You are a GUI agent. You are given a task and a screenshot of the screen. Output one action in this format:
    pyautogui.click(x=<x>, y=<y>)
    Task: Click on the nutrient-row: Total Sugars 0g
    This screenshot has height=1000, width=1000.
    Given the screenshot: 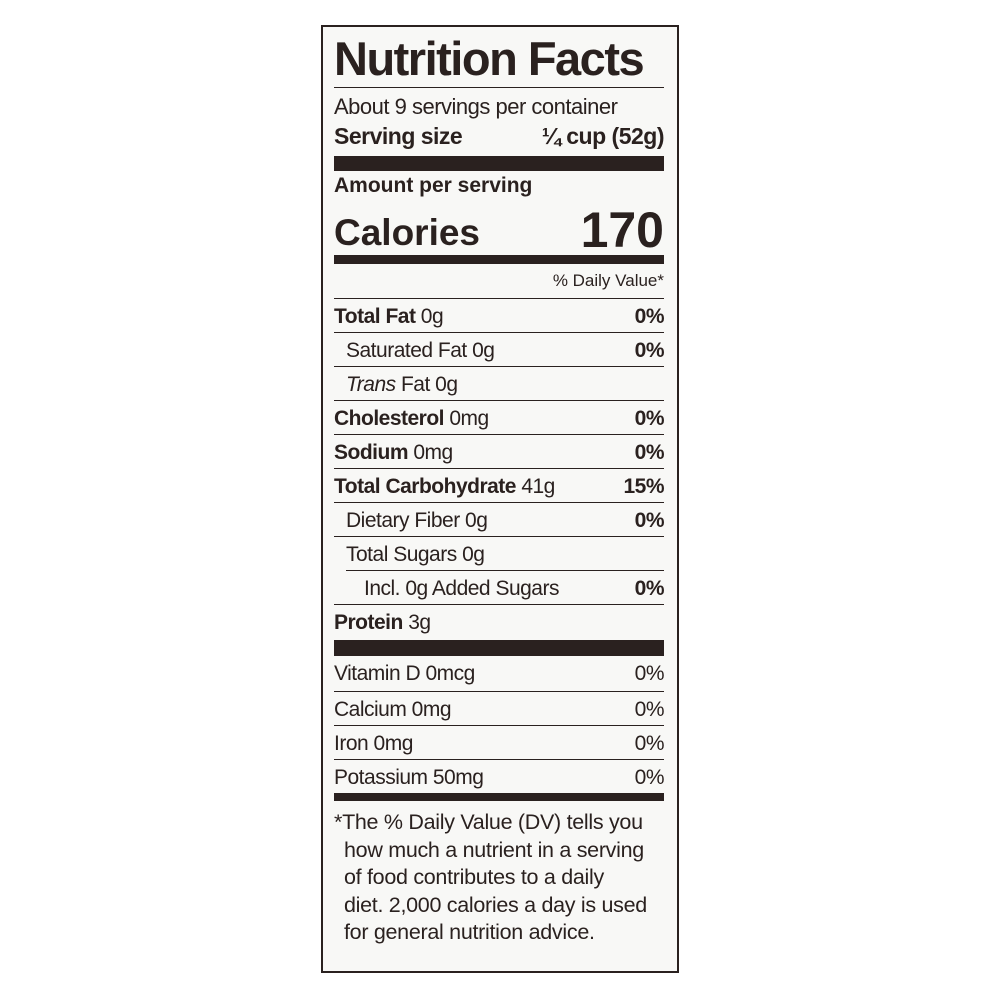 What is the action you would take?
    pyautogui.click(x=499, y=553)
    